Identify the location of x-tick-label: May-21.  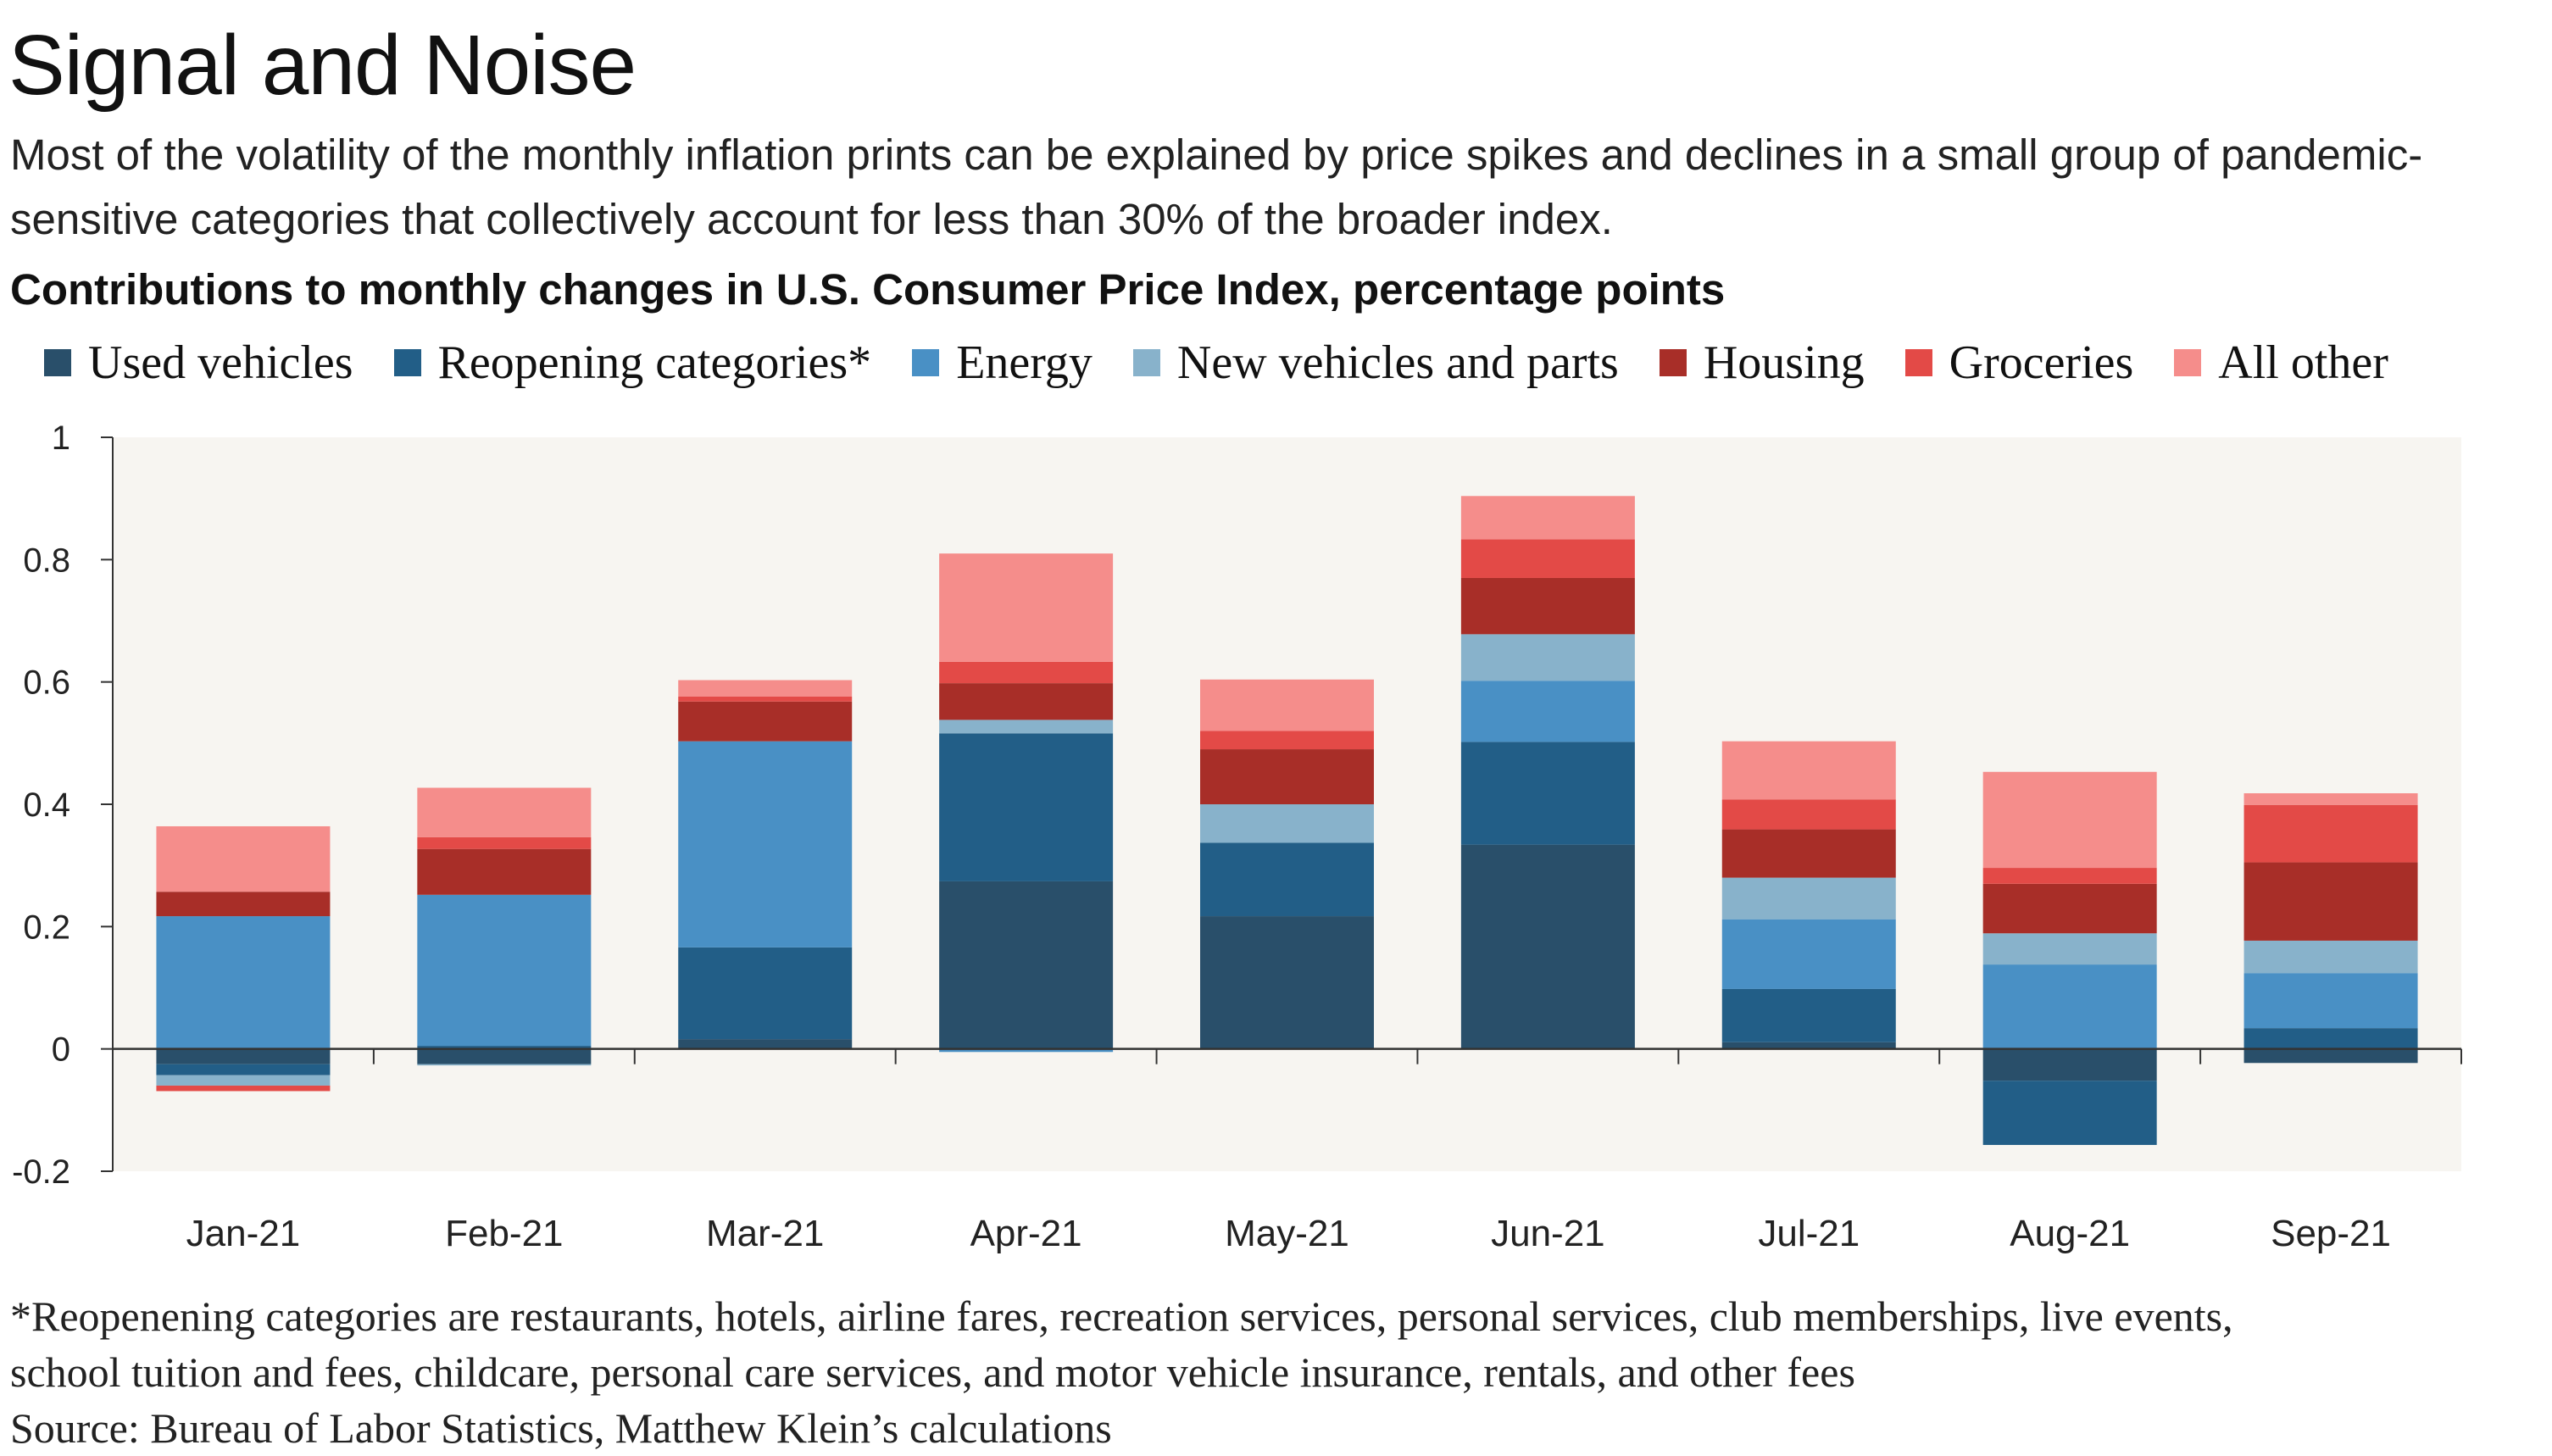
(1287, 1234).